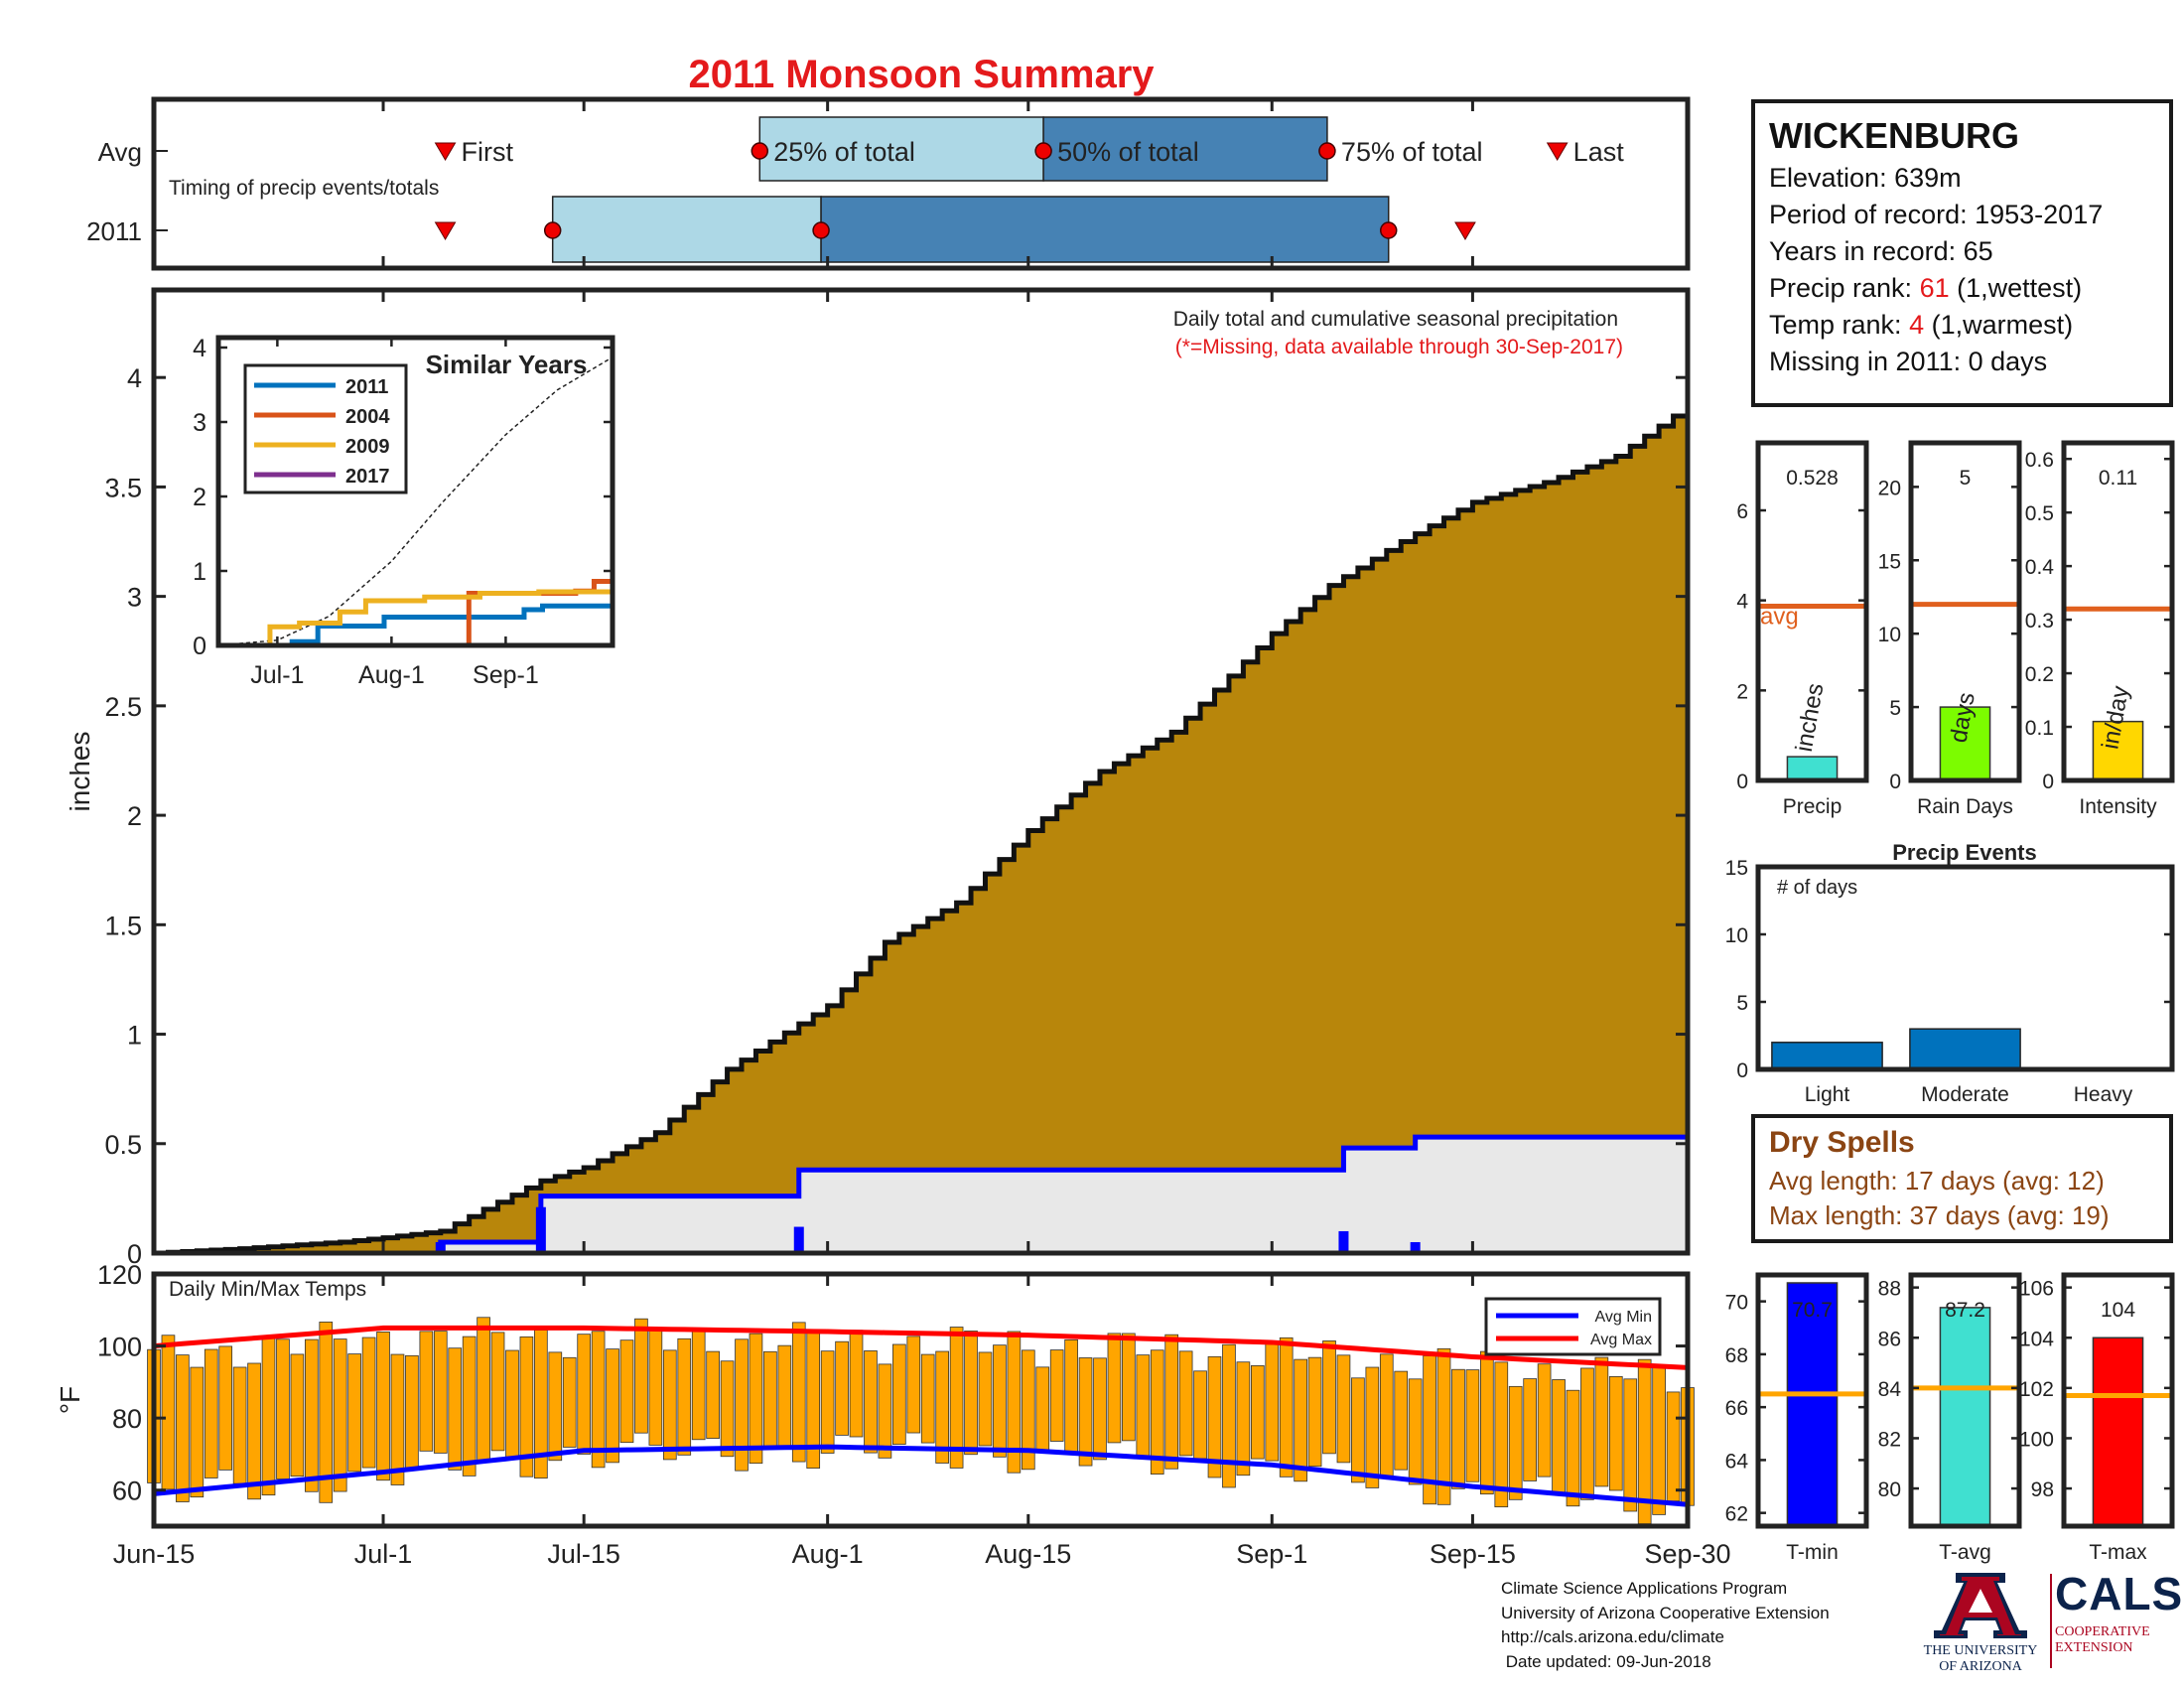  What do you see at coordinates (445, 151) in the screenshot?
I see `avg-first-marker` at bounding box center [445, 151].